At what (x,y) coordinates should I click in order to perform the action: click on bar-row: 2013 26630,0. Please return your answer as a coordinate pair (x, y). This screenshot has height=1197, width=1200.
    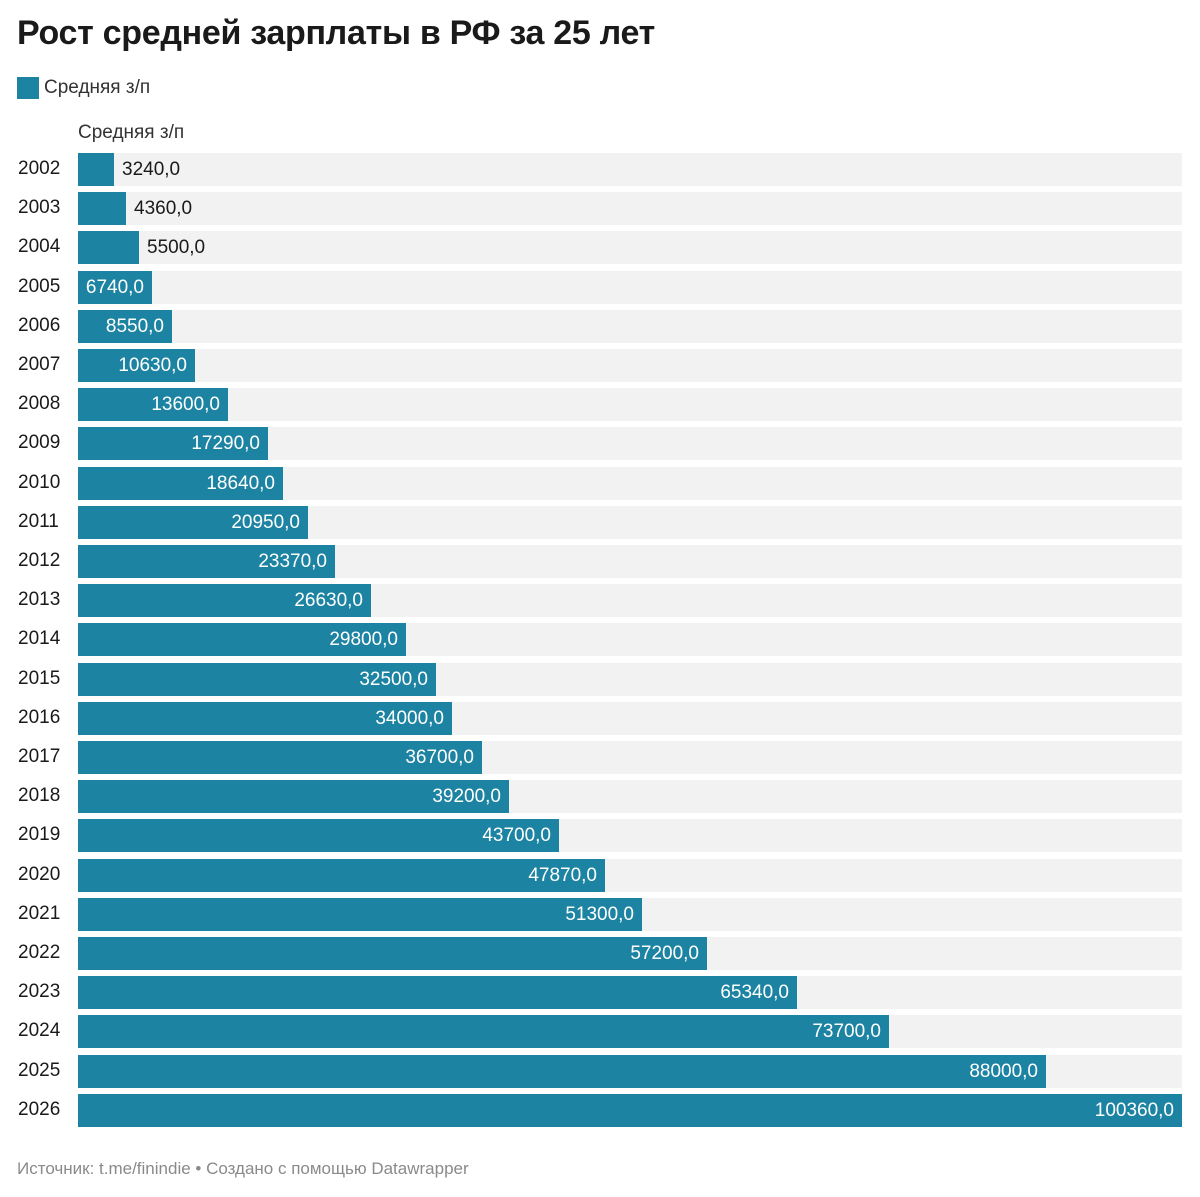
    Looking at the image, I should click on (600, 601).